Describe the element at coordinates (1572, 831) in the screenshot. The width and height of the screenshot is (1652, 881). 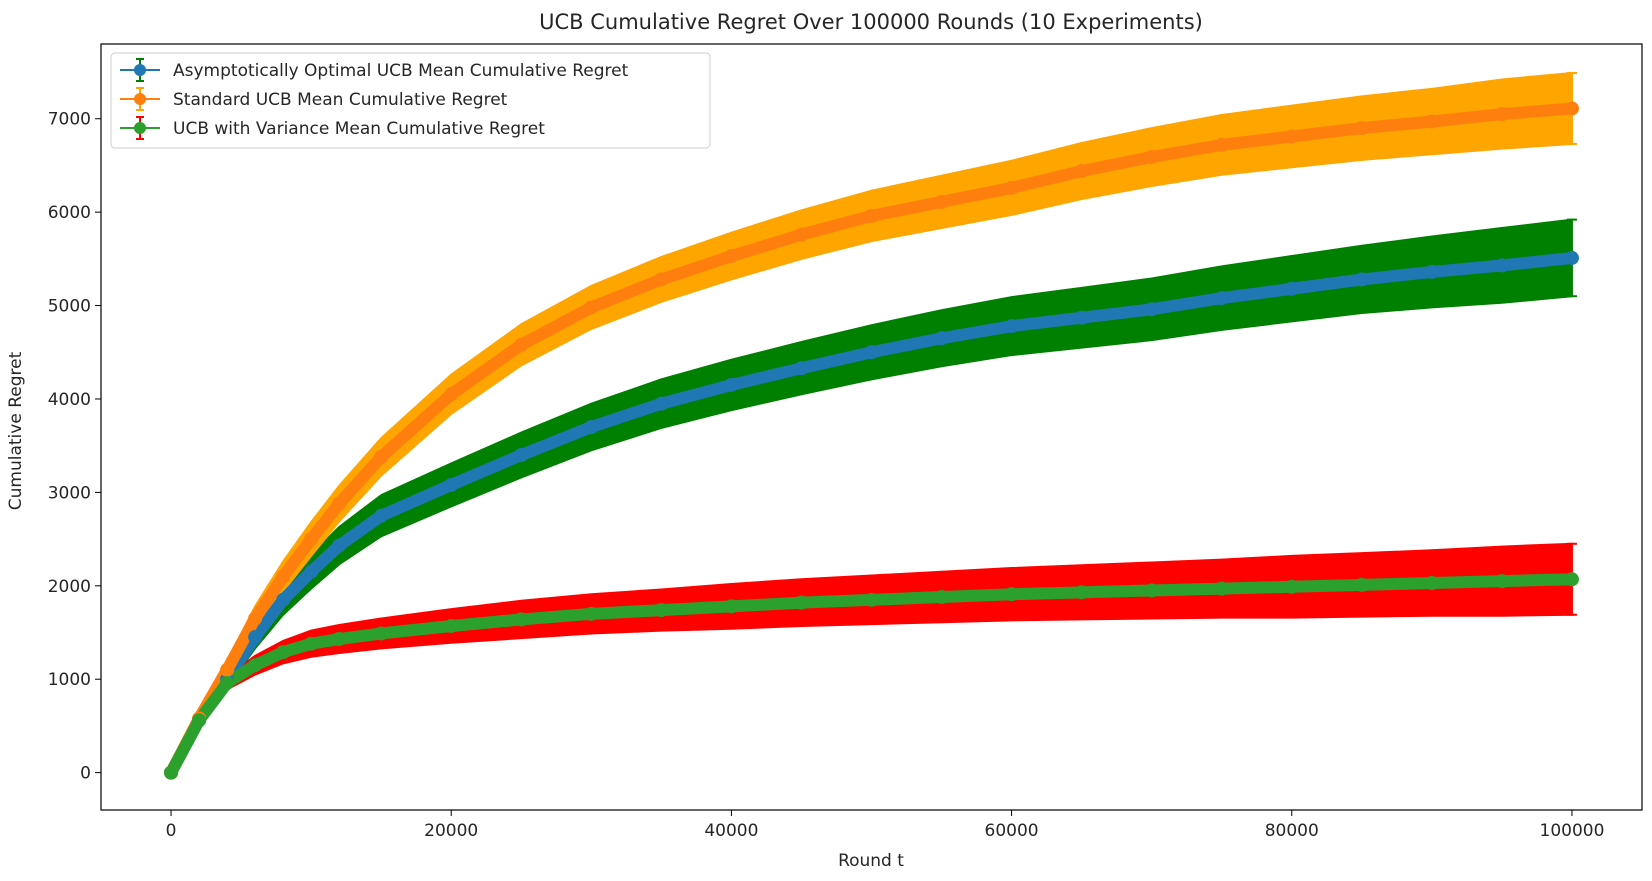
I see `x-tick-label: 100000` at that location.